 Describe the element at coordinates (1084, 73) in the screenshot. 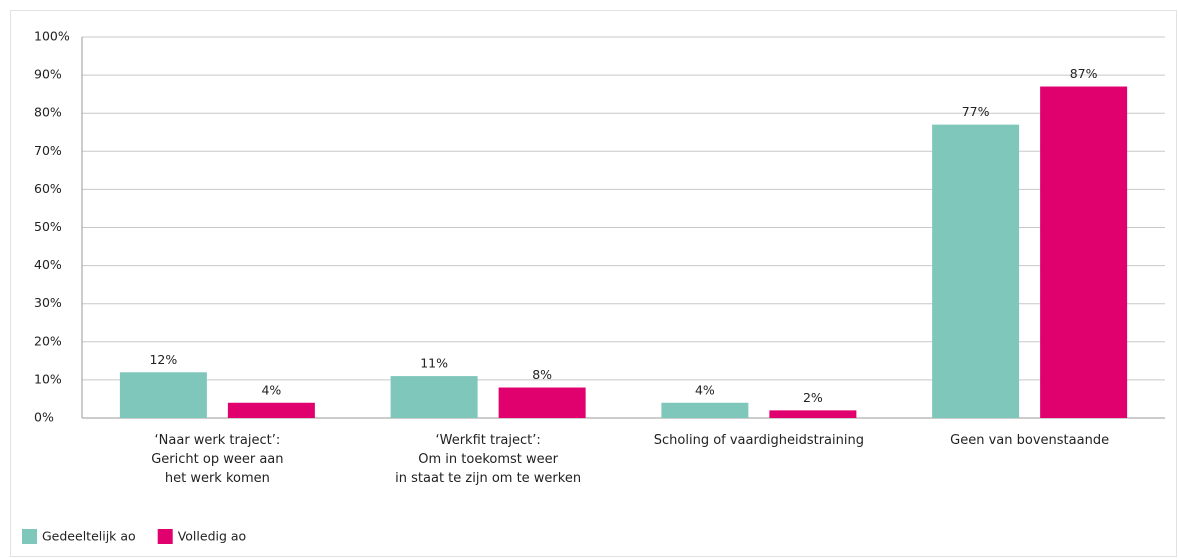

I see `data-label: 87%` at that location.